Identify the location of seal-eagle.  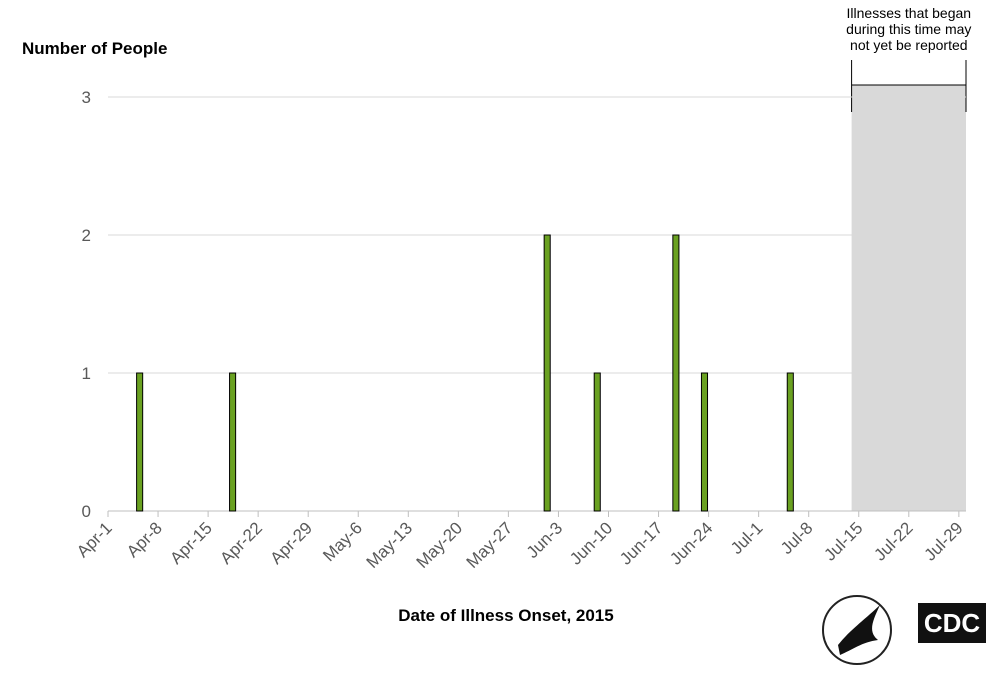
(859, 630).